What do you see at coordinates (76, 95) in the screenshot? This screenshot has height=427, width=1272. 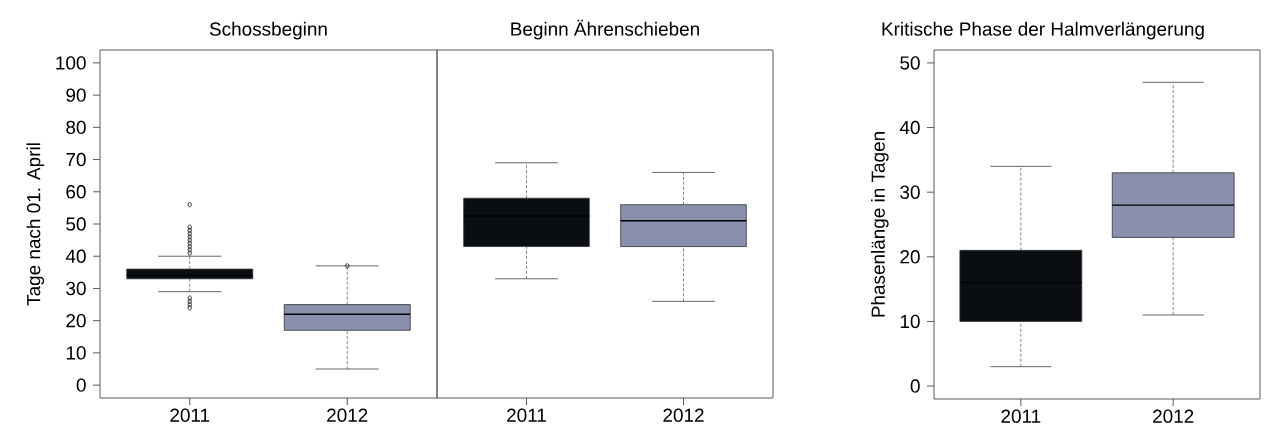 I see `y-tick-label: 90` at bounding box center [76, 95].